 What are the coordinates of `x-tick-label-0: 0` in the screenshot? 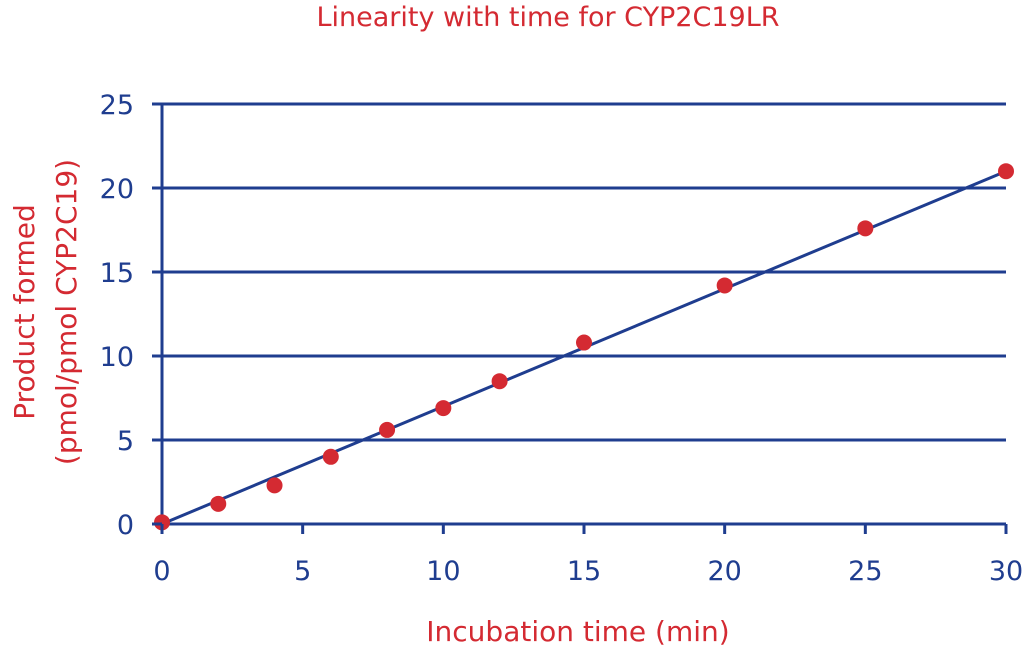 It's located at (161, 571).